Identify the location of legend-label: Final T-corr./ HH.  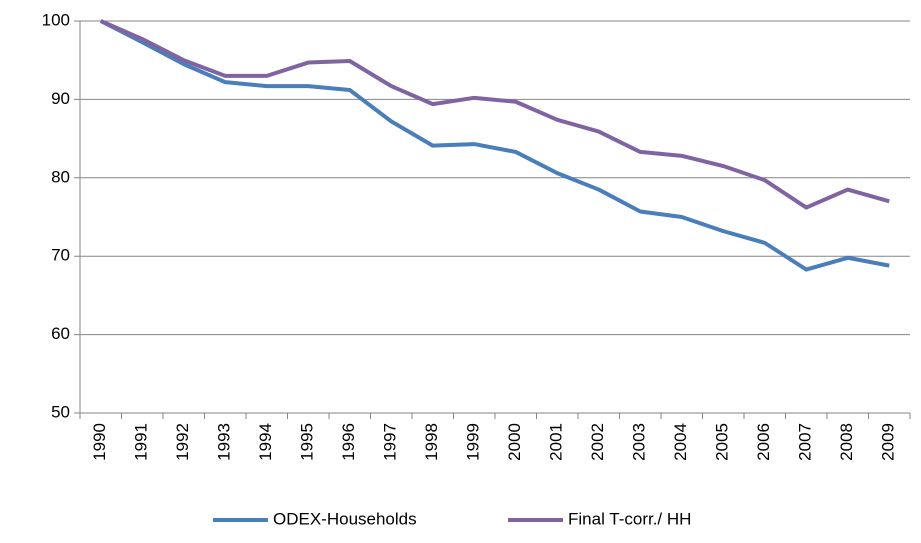
(629, 518).